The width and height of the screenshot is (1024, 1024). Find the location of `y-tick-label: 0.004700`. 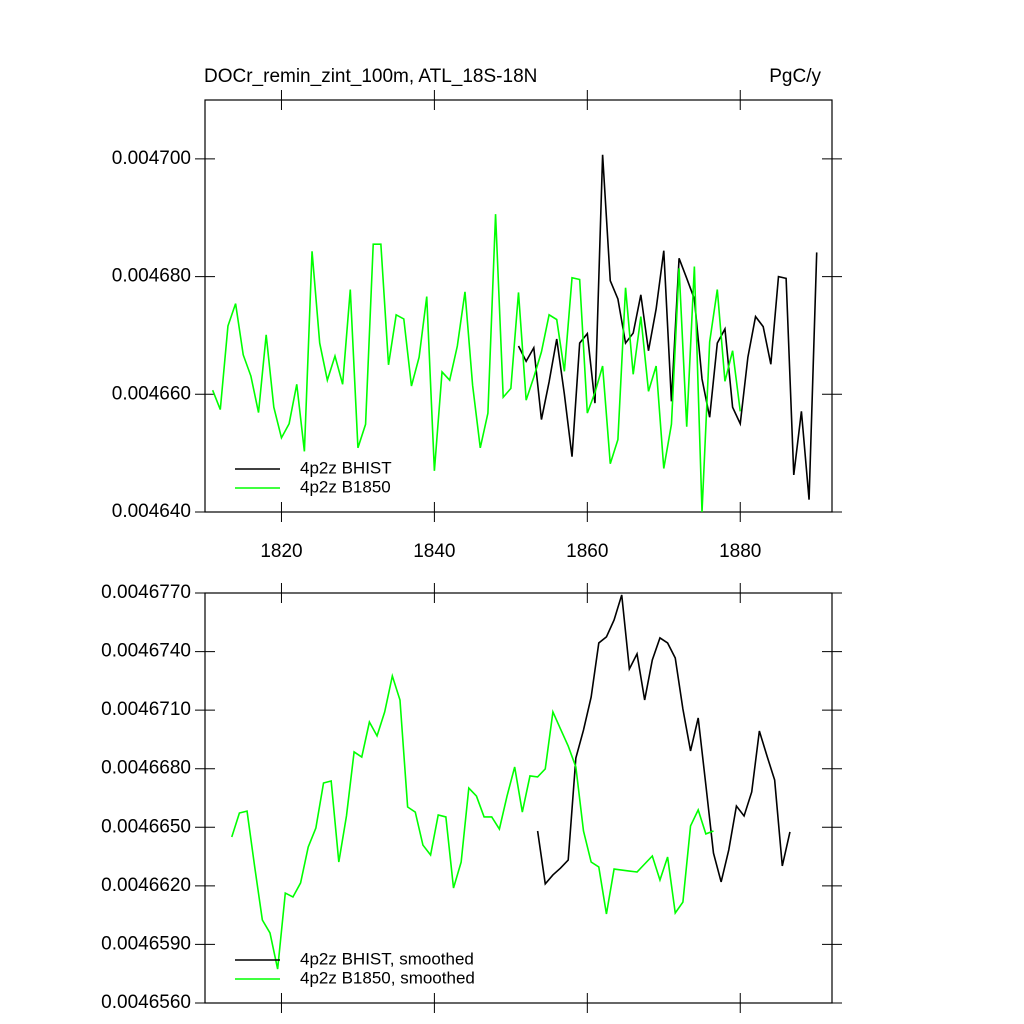

y-tick-label: 0.004700 is located at coordinates (151, 158).